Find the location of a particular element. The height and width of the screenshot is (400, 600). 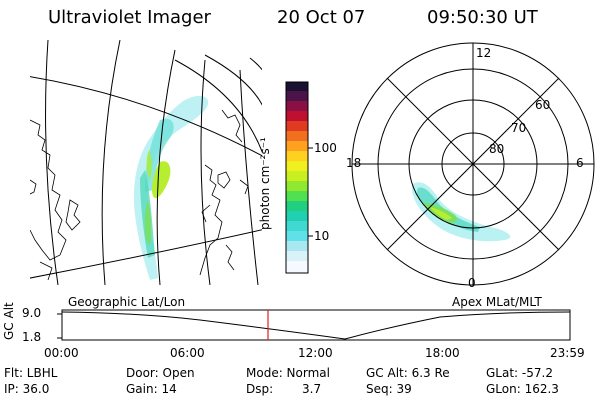

seq-label: Seq: 39 is located at coordinates (389, 389).